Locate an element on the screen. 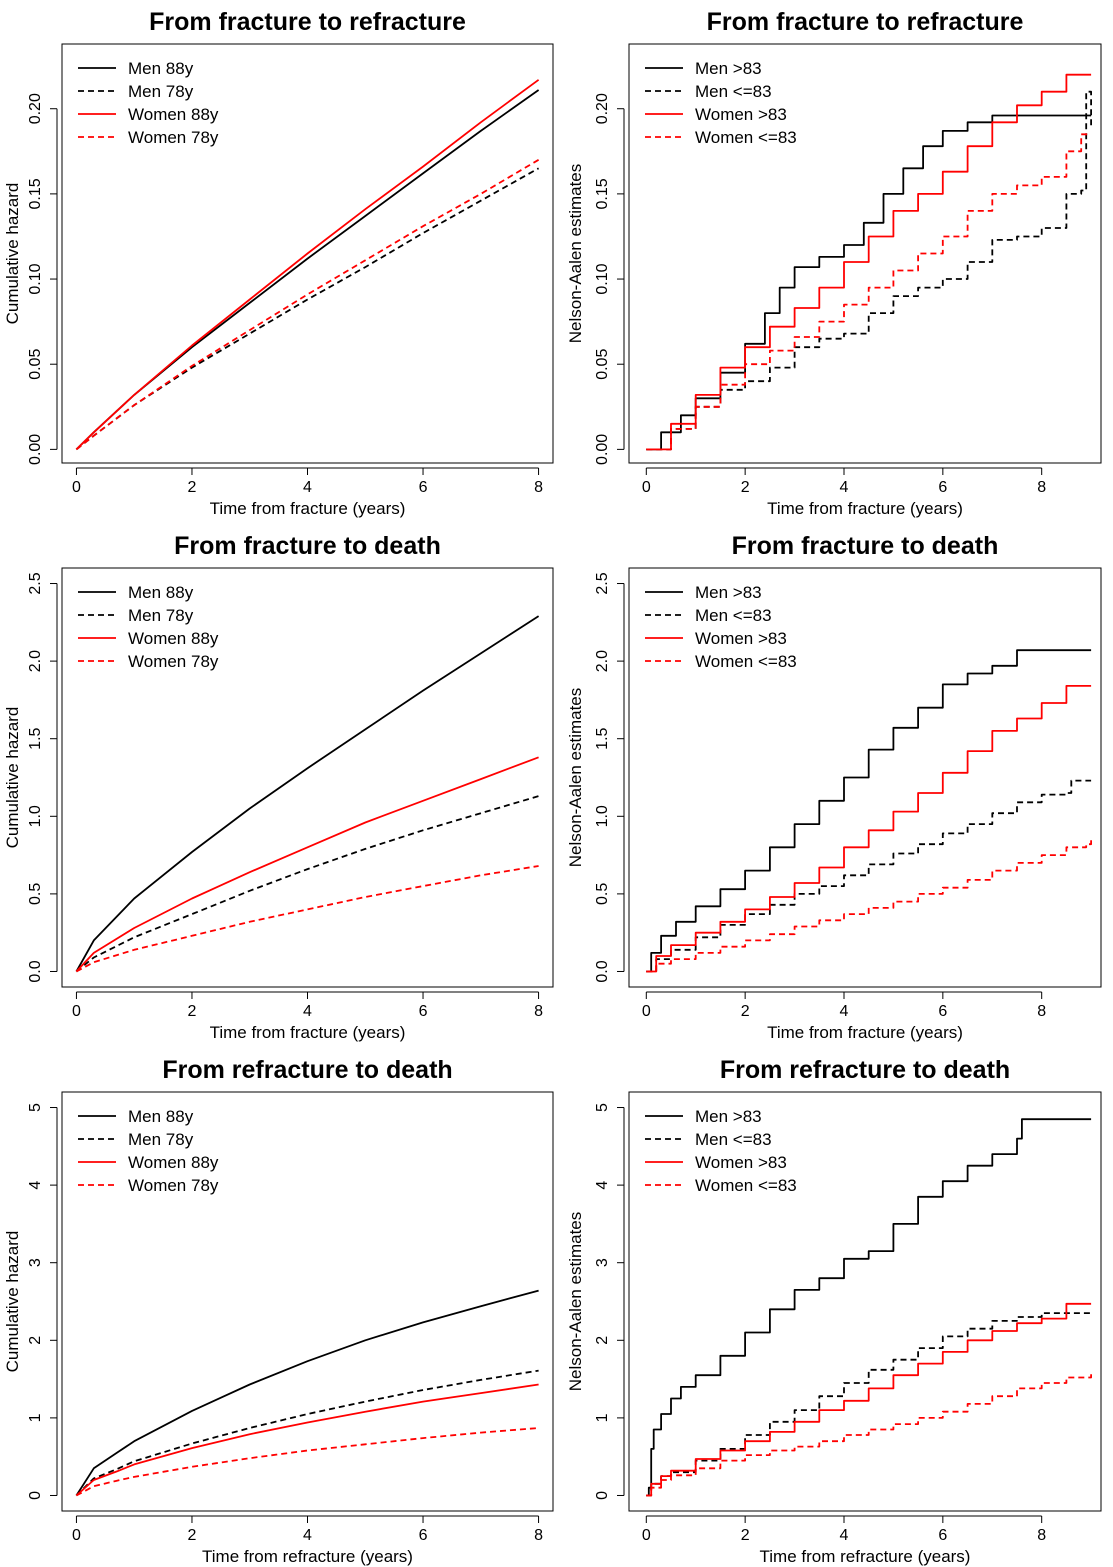 The height and width of the screenshot is (1567, 1113). x-axis-label: Time from refracture (years) is located at coordinates (307, 1556).